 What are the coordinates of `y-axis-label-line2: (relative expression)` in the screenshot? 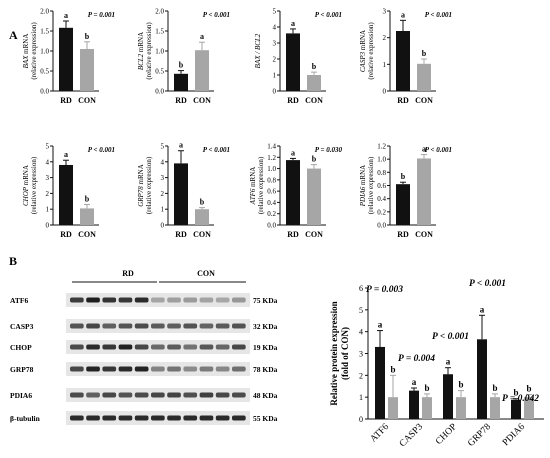 It's located at (371, 51).